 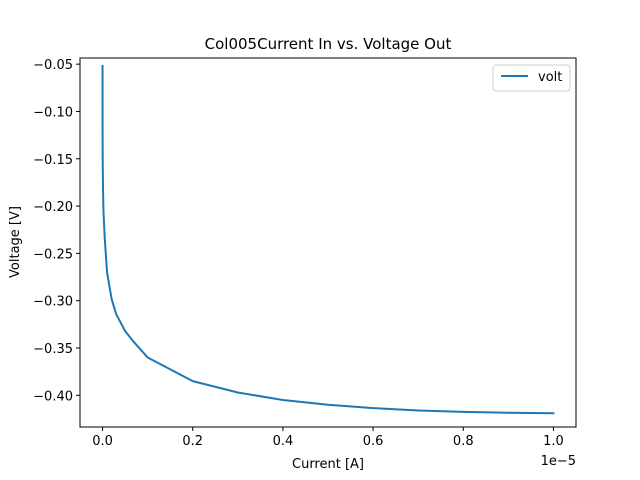 I want to click on y-axis-label: Voltage [V], so click(x=15, y=242).